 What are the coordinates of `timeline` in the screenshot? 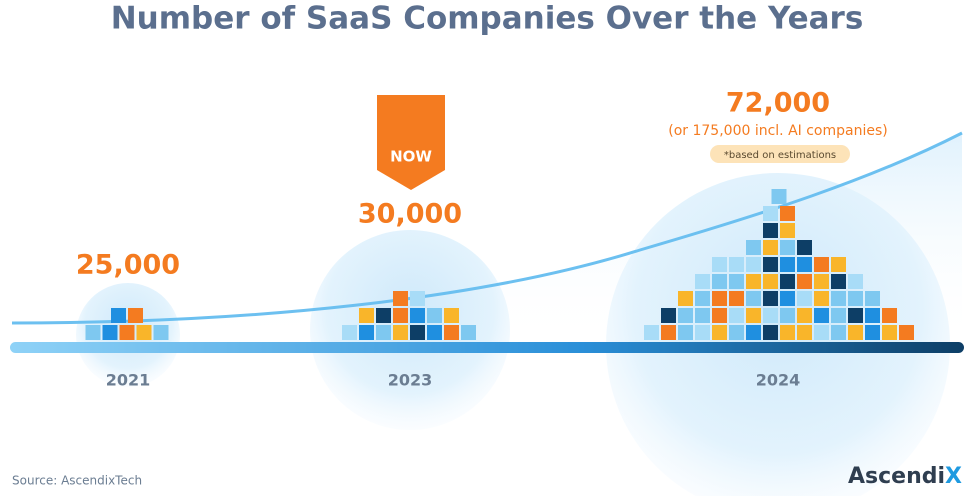 It's located at (487, 347).